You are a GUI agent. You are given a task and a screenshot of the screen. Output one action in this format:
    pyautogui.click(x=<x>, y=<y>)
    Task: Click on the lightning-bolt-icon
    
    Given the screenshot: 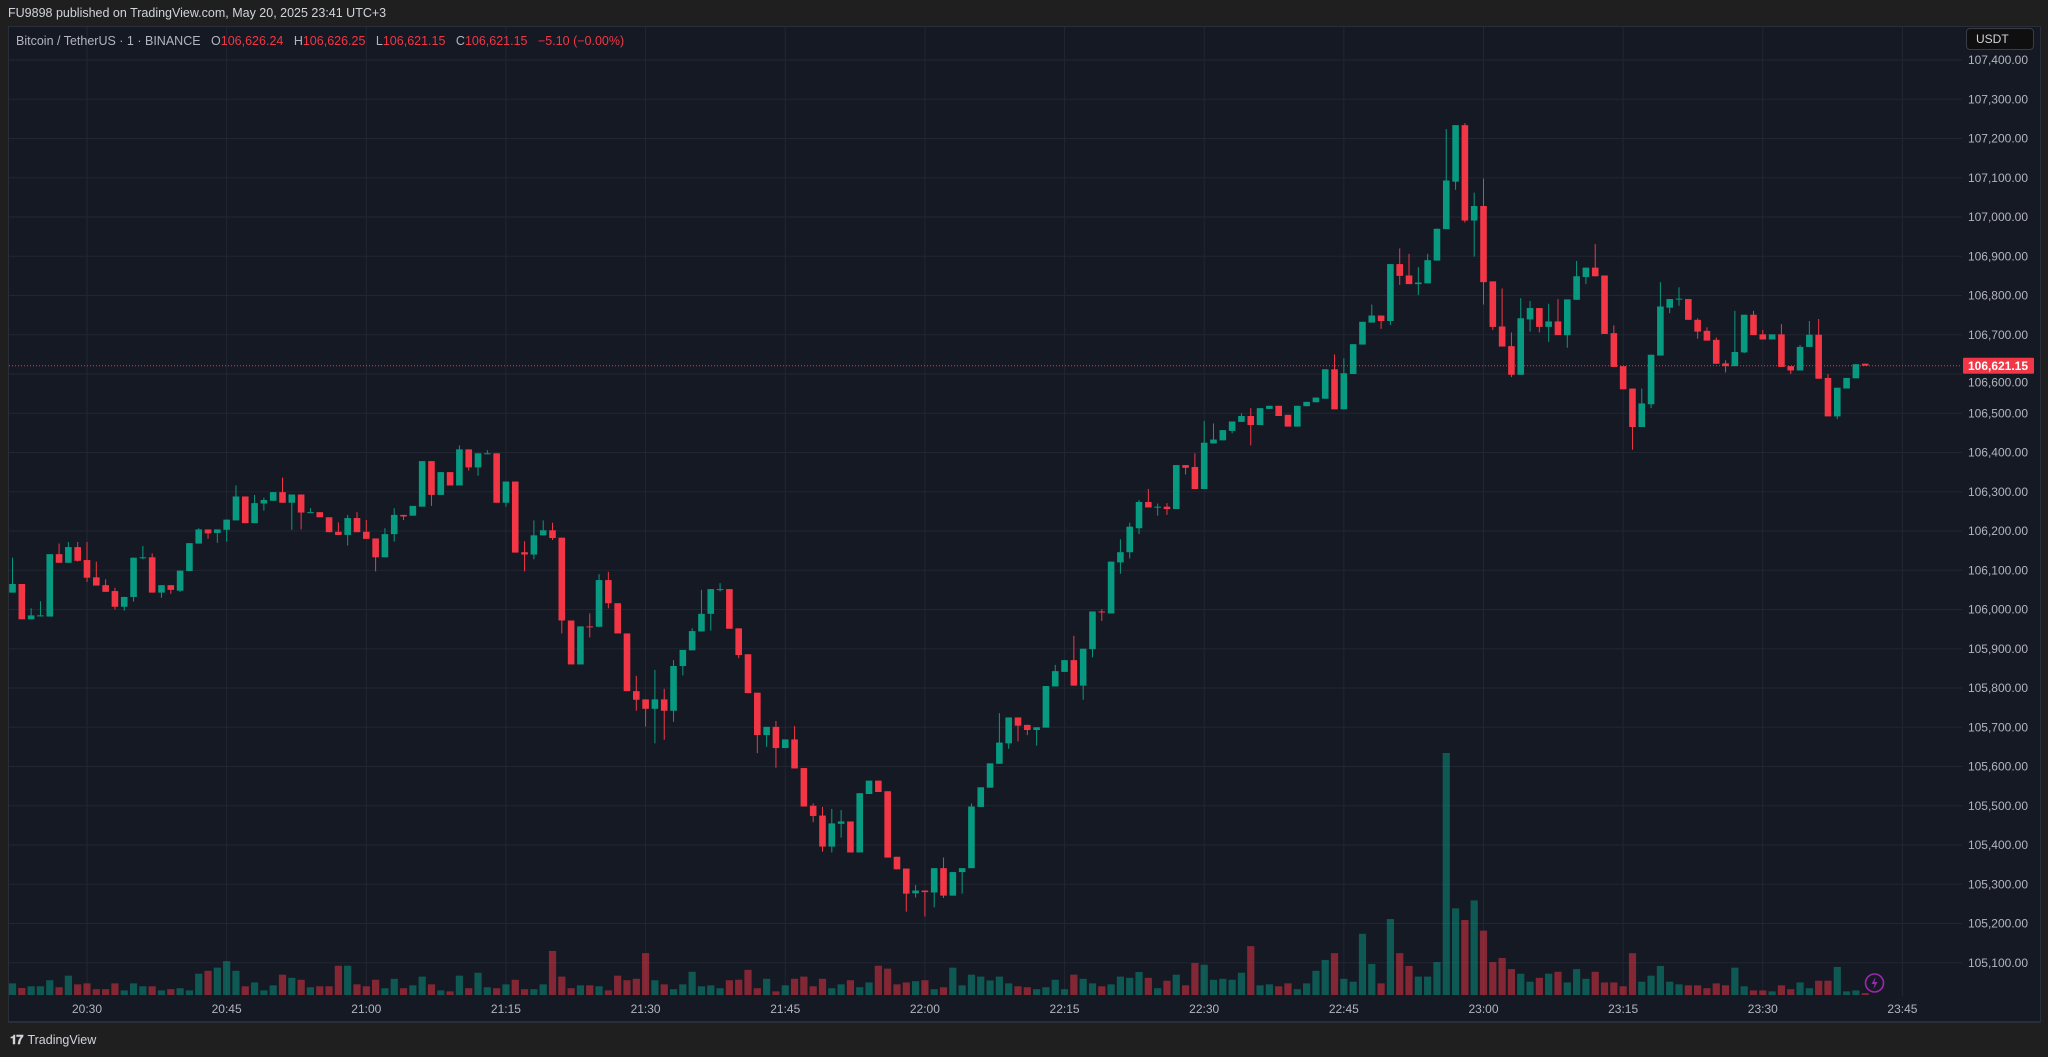 What is the action you would take?
    pyautogui.click(x=1874, y=983)
    